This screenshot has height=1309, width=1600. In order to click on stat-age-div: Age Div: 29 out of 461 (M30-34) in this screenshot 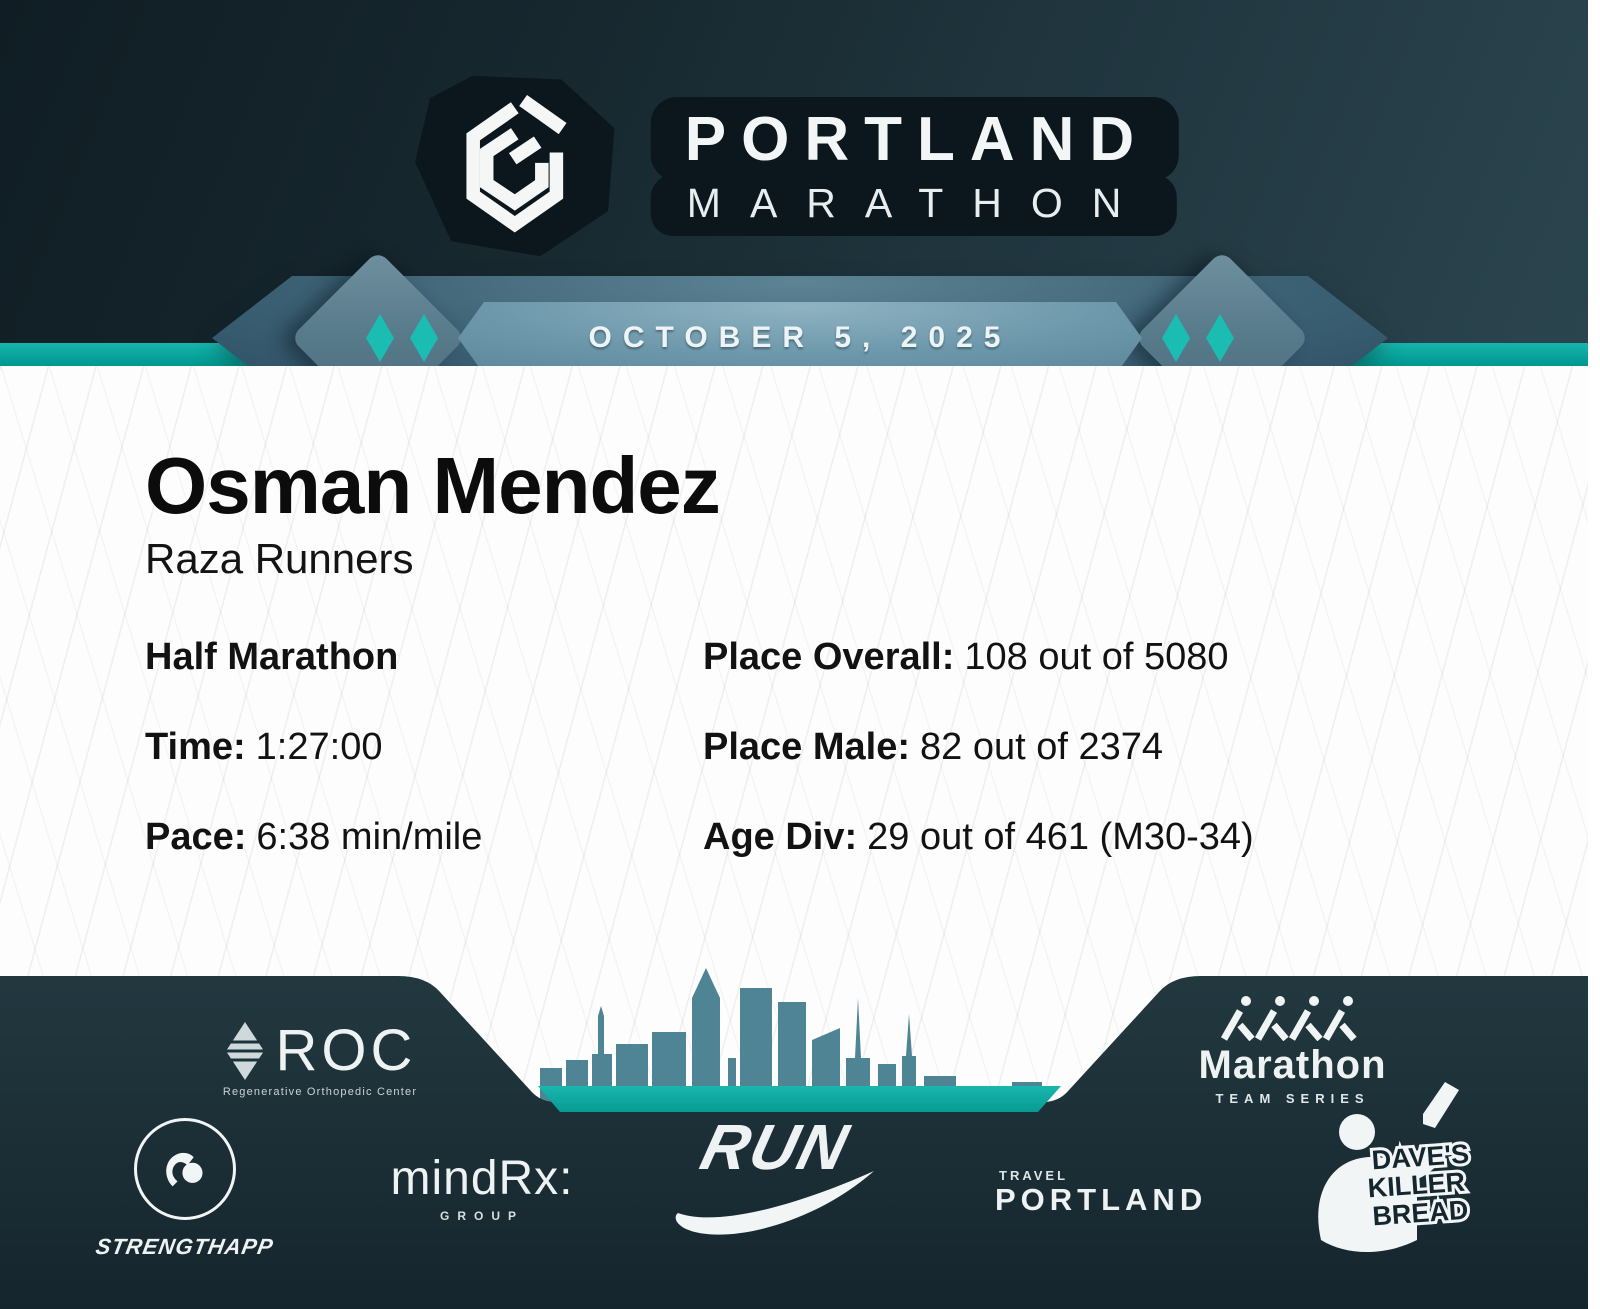, I will do `click(978, 838)`.